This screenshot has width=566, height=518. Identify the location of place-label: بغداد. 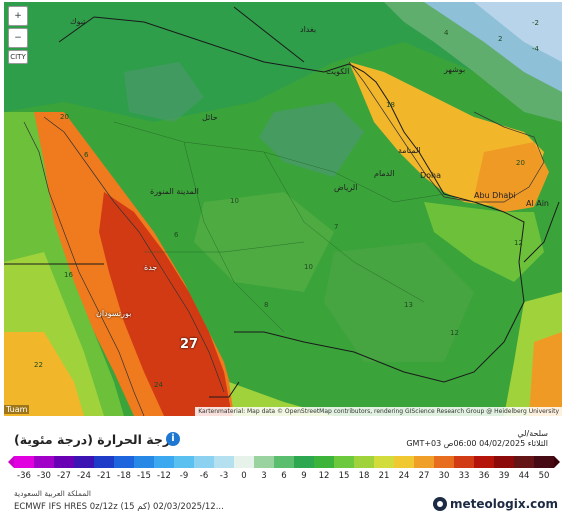
(308, 29).